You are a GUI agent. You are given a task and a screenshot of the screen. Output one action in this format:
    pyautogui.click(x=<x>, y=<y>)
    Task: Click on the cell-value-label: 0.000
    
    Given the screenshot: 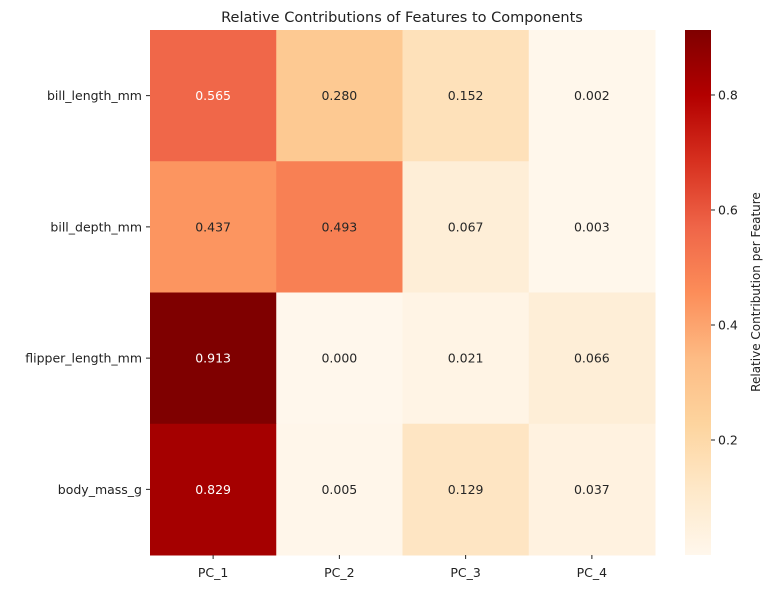 What is the action you would take?
    pyautogui.click(x=339, y=358)
    